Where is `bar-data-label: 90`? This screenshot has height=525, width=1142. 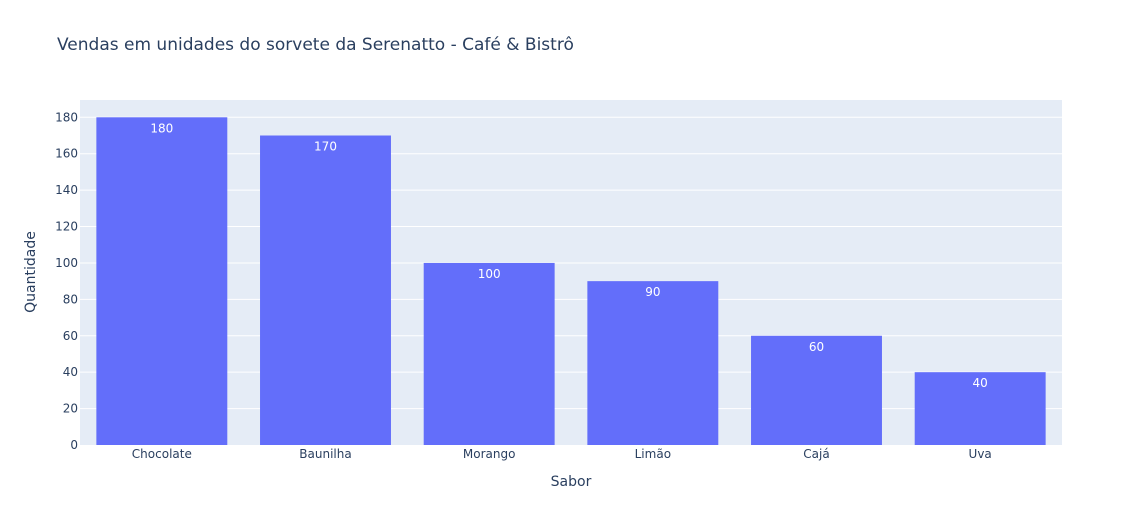
bar-data-label: 90 is located at coordinates (652, 292).